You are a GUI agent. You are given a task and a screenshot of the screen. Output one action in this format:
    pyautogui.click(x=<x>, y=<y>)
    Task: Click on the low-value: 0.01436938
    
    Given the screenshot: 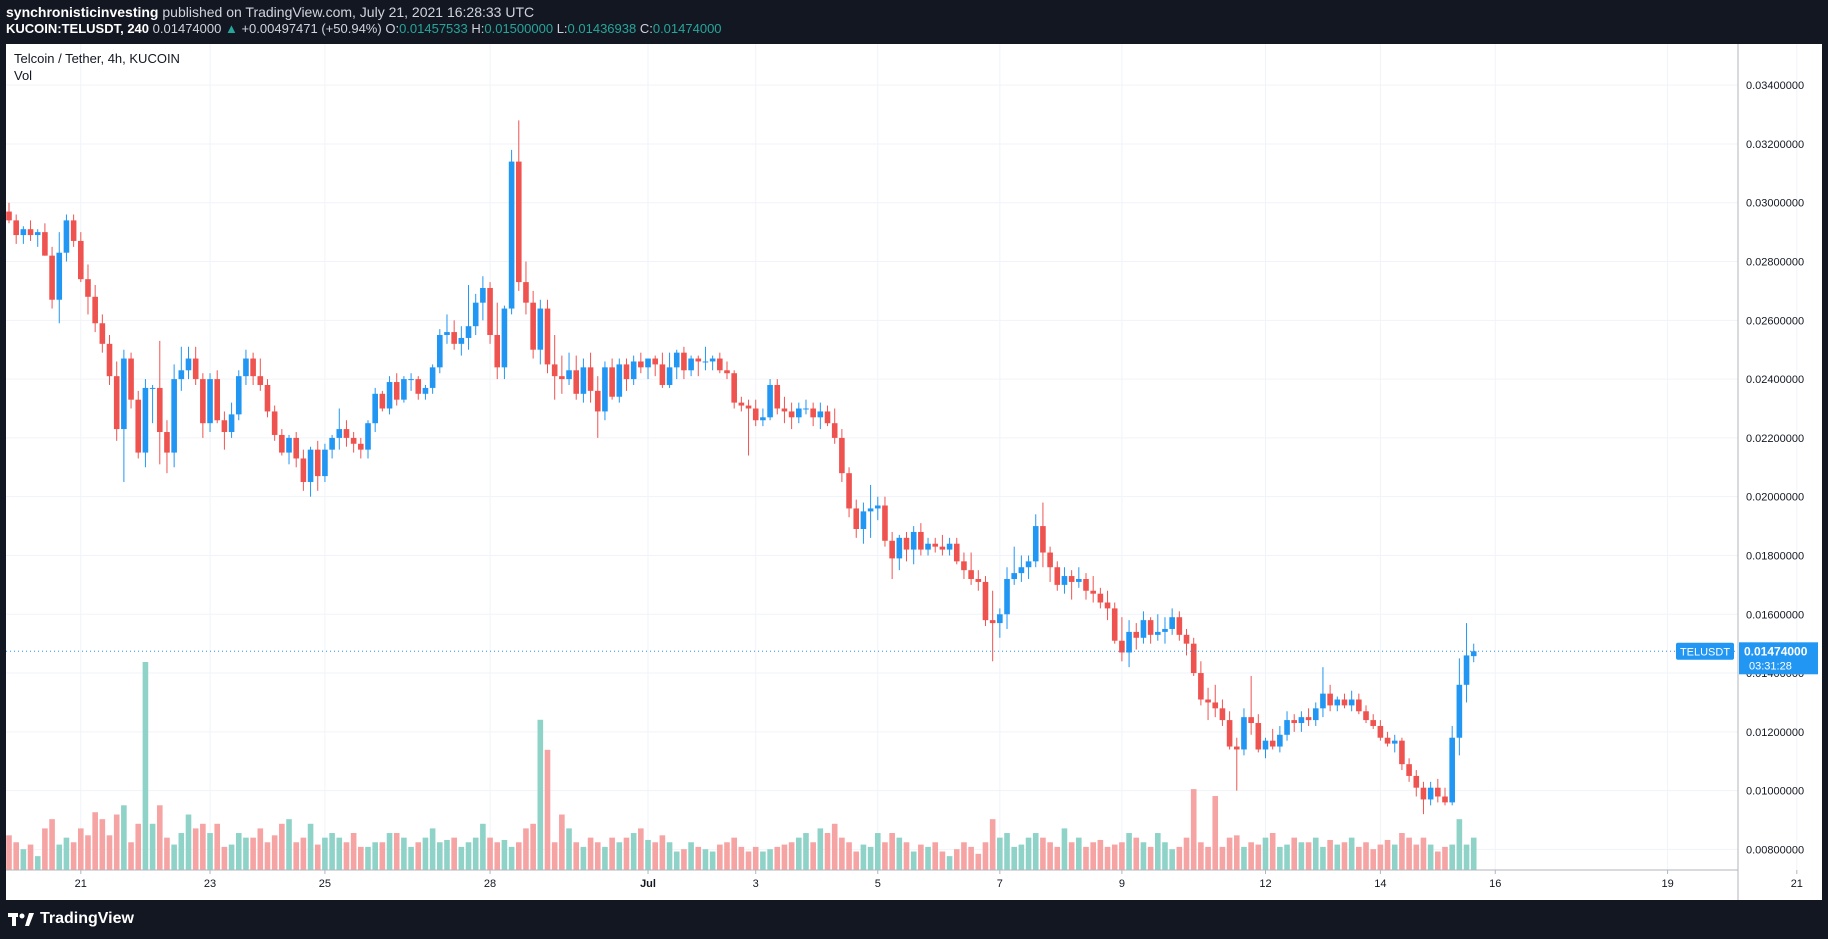 What is the action you would take?
    pyautogui.click(x=602, y=28)
    